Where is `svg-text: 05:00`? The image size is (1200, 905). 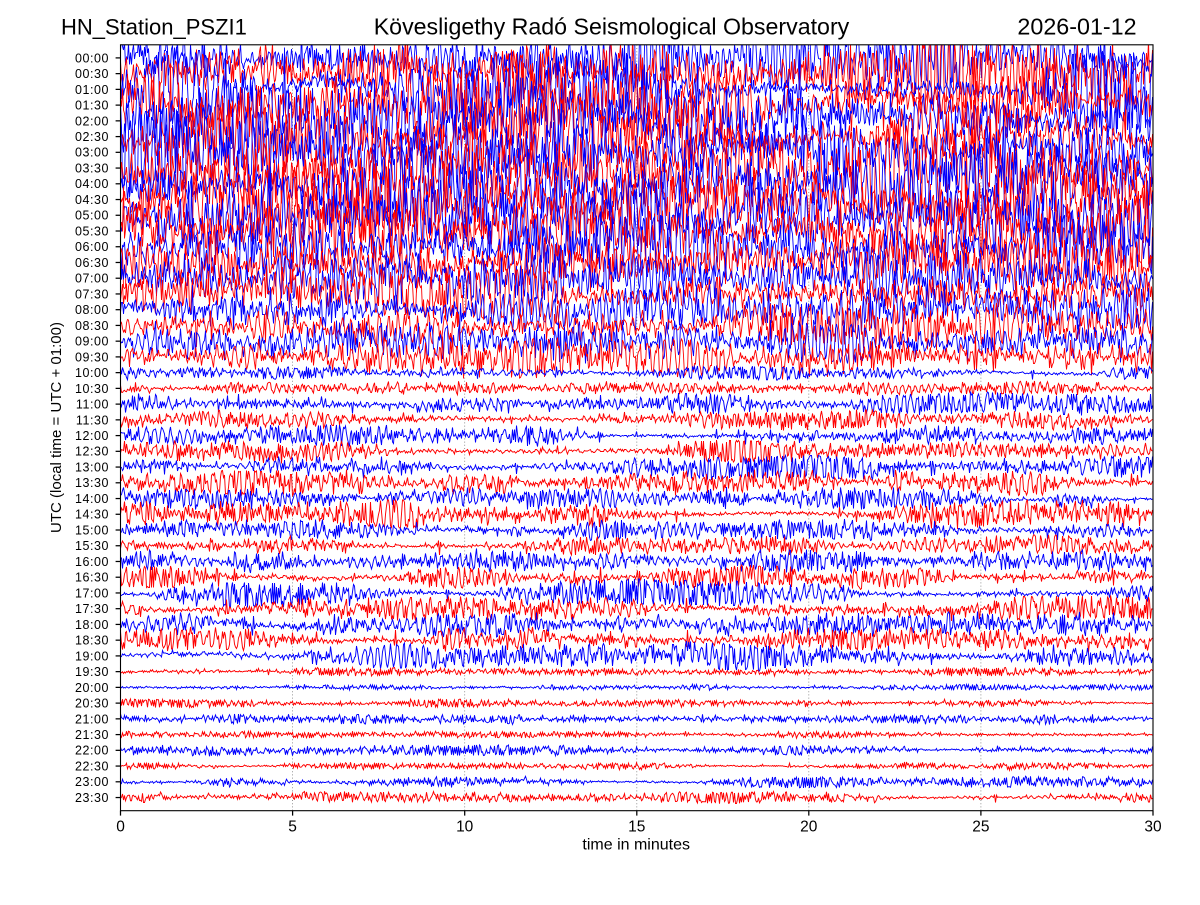
svg-text: 05:00 is located at coordinates (92, 216).